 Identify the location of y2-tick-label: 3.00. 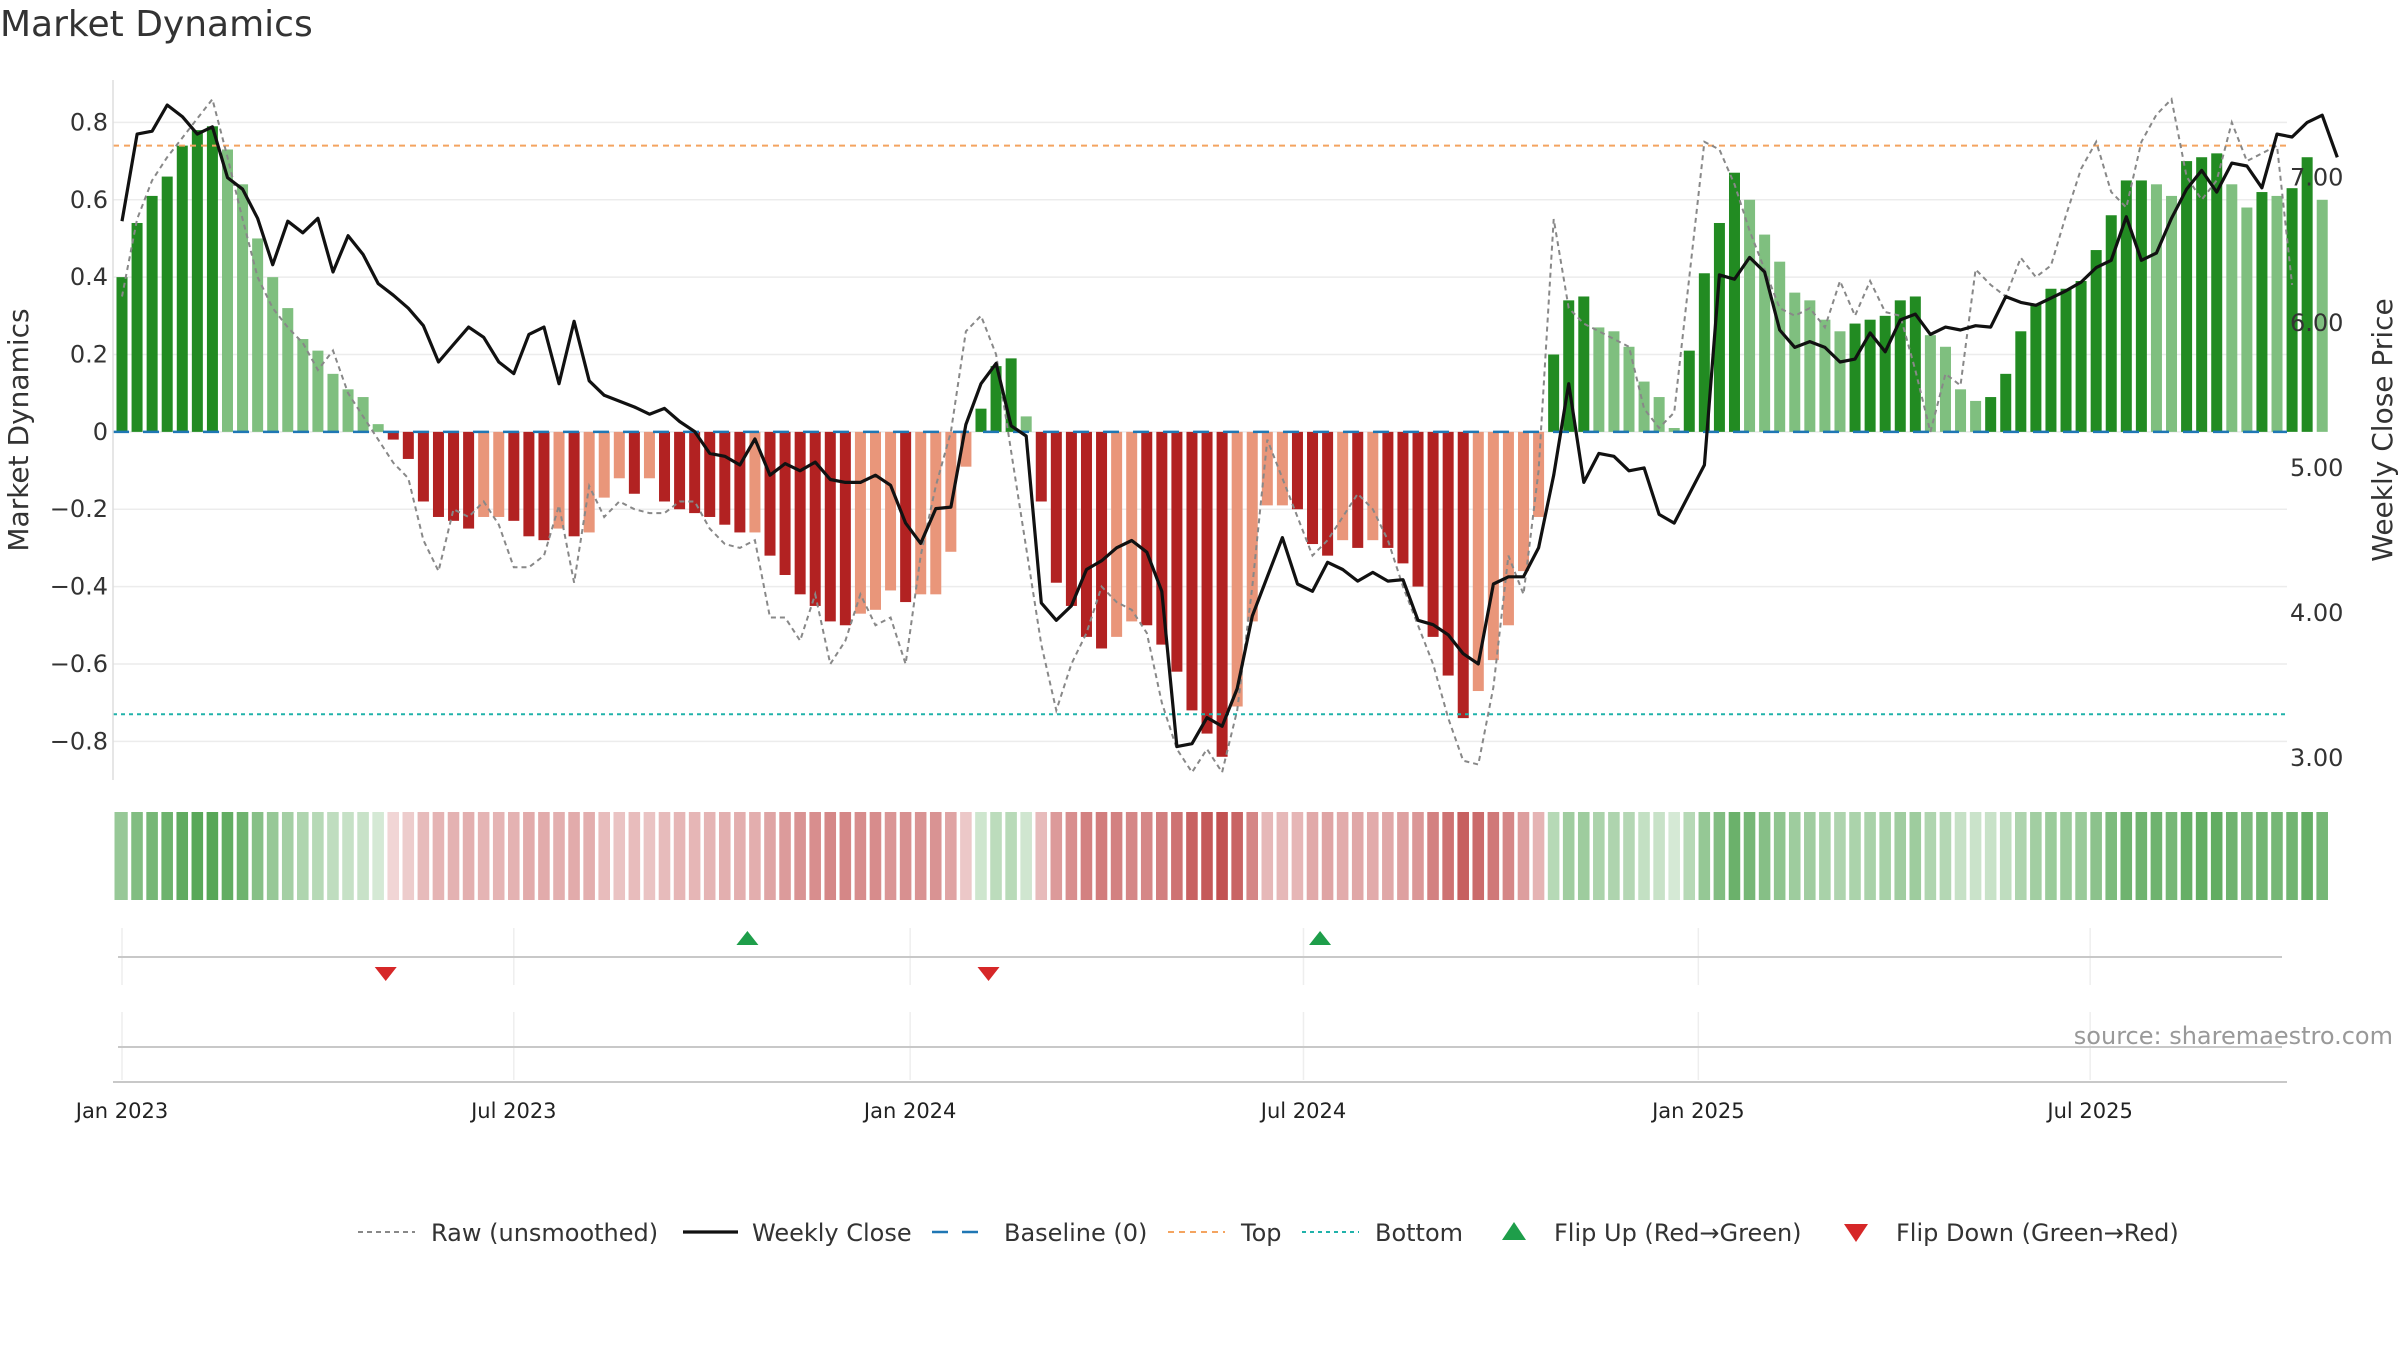
(2316, 758).